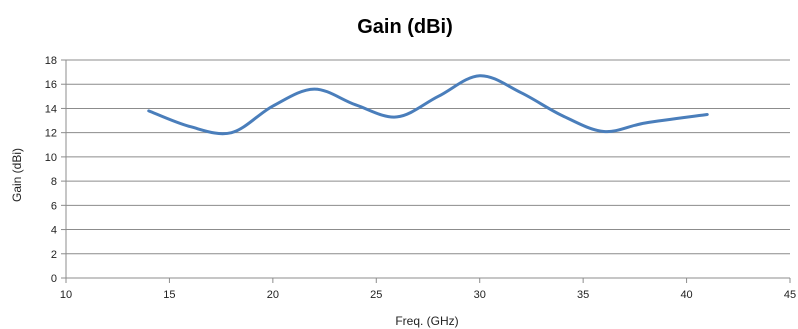 Image resolution: width=798 pixels, height=329 pixels. What do you see at coordinates (51, 158) in the screenshot?
I see `y-tick-label: 10` at bounding box center [51, 158].